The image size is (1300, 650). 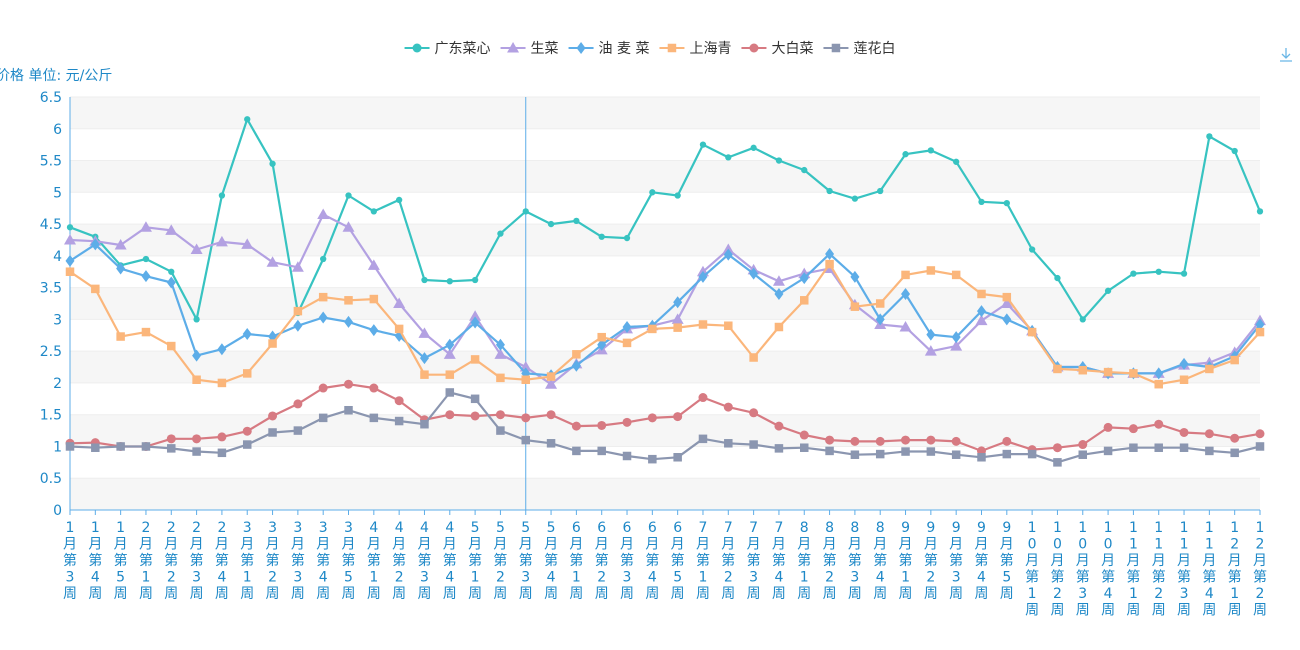 I want to click on x-tick-label: 5 月第 2 周, so click(x=500, y=561).